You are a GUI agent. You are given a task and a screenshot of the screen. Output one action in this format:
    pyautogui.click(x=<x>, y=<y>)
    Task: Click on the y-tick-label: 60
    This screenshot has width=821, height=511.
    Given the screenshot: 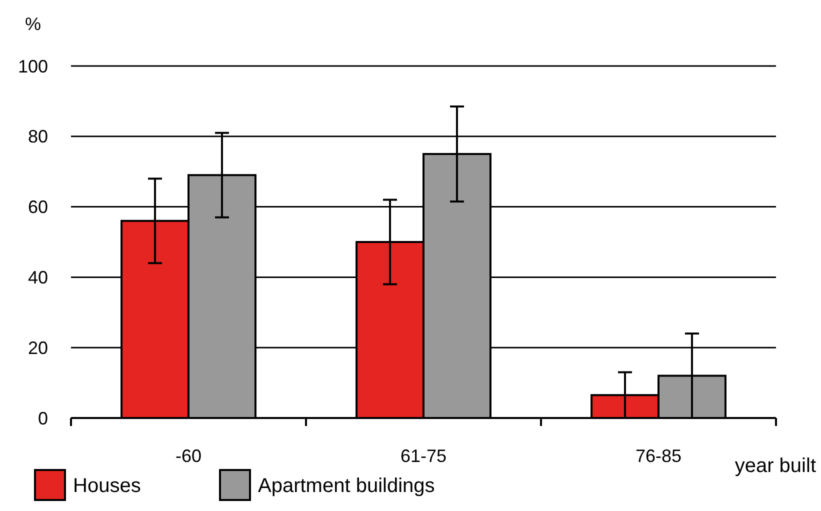 What is the action you would take?
    pyautogui.click(x=38, y=207)
    